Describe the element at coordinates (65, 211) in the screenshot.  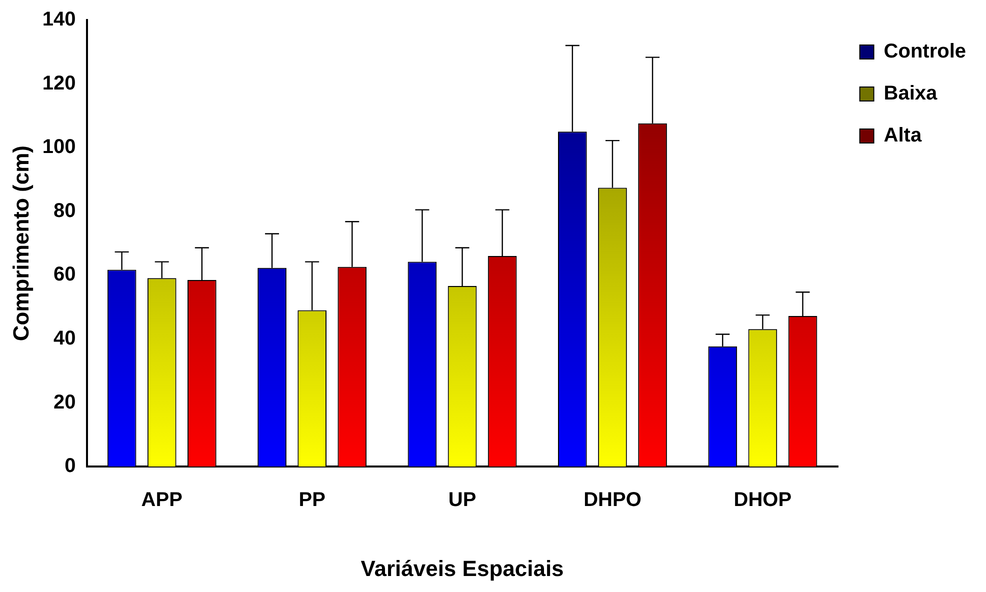
I see `y-tick-label: 80` at that location.